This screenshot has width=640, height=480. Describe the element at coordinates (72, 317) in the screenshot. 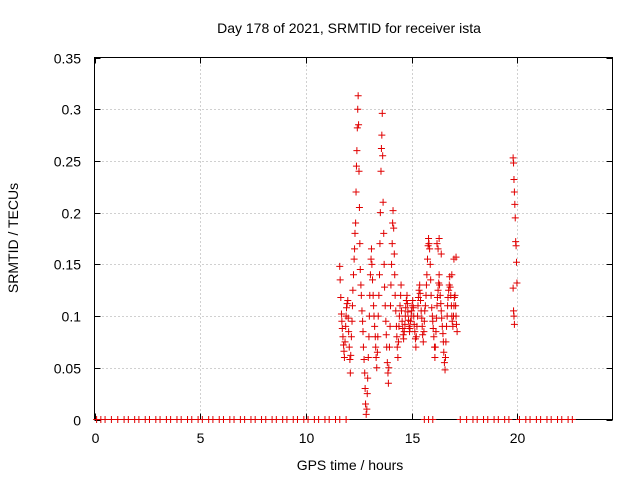

I see `y-tick-label: 0.1` at that location.